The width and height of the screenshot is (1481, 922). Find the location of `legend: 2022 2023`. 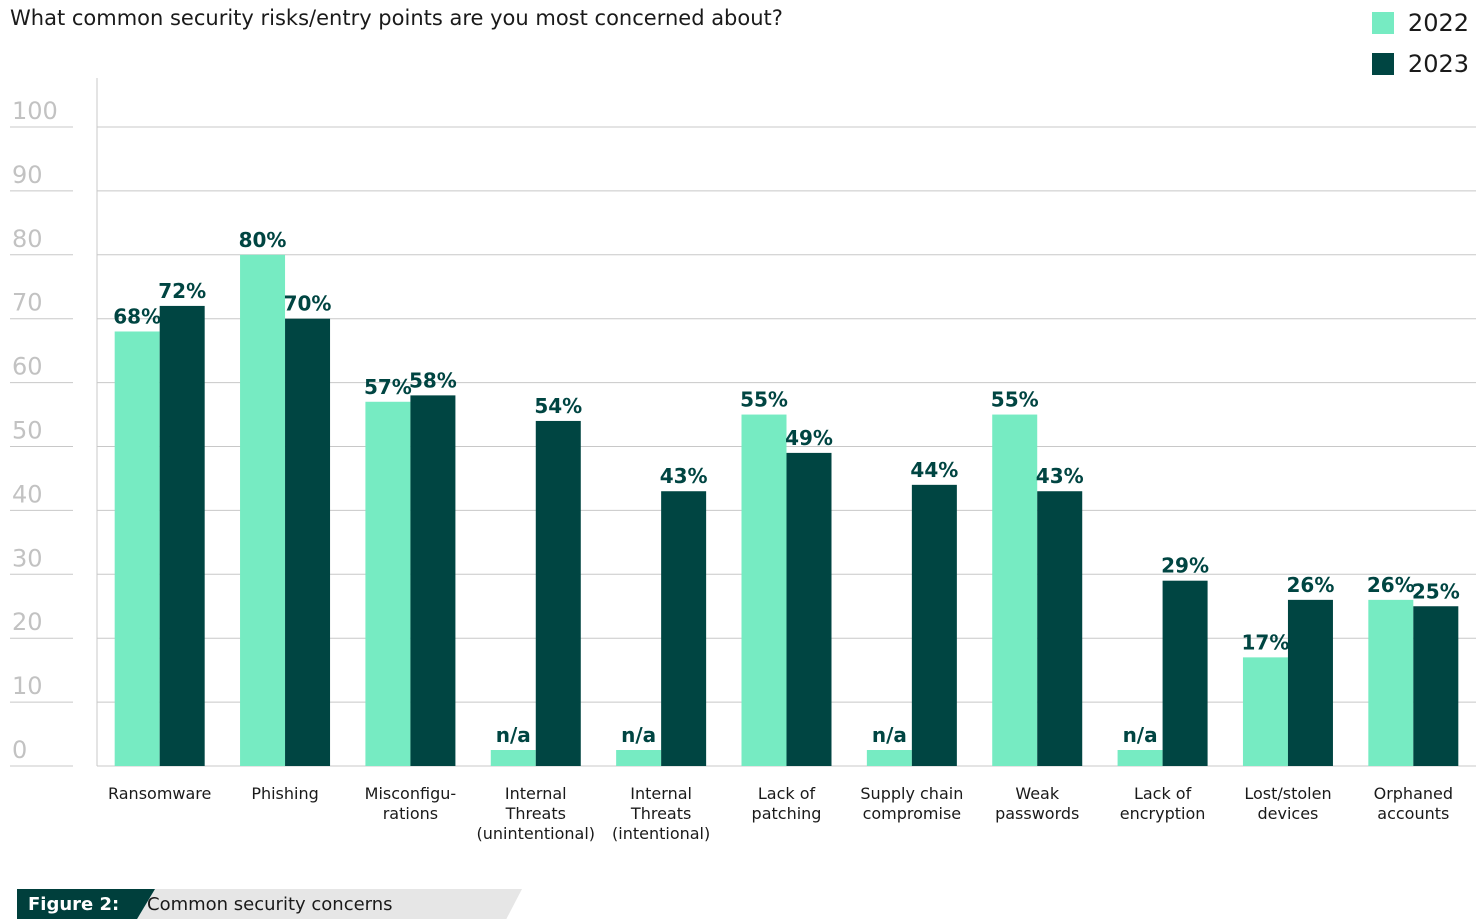

legend: 2022 2023 is located at coordinates (1420, 49).